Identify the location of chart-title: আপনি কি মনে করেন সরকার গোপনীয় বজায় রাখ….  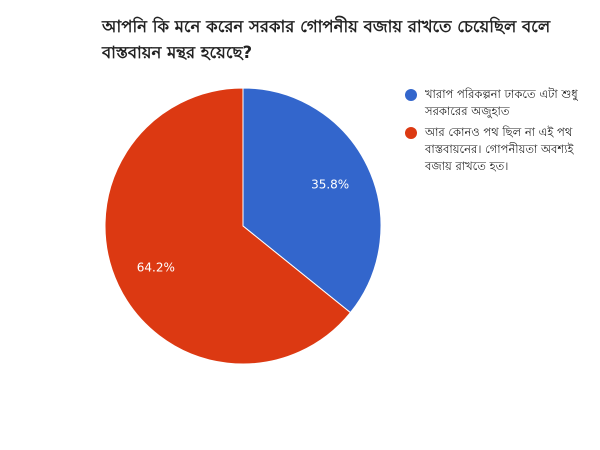
(326, 39).